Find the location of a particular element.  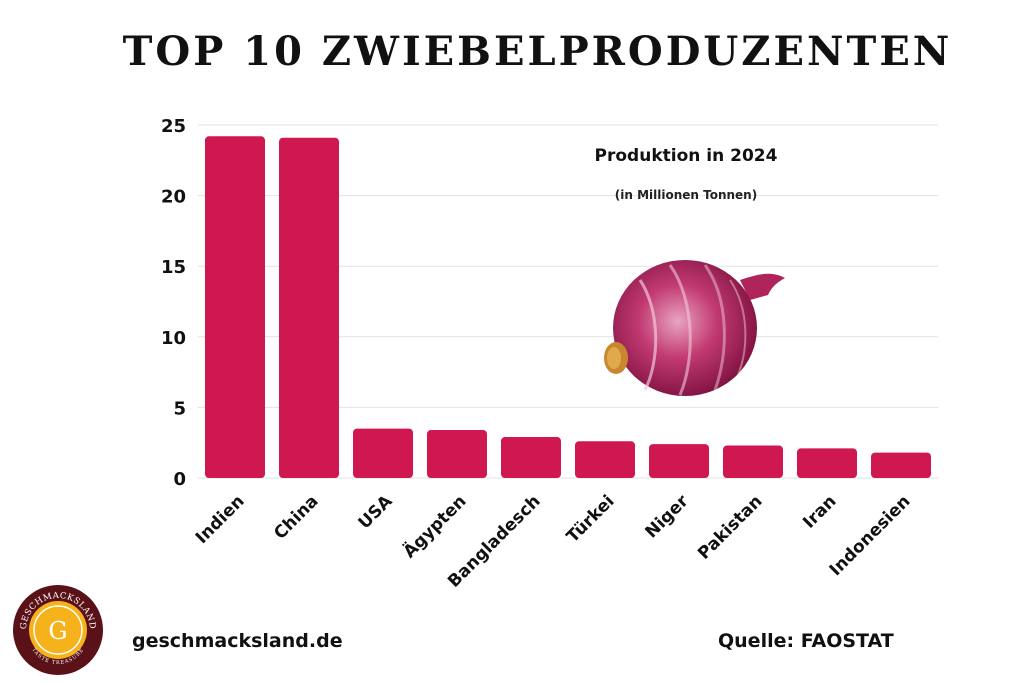

chart-subtitle: Produktion in 2024 is located at coordinates (686, 156).